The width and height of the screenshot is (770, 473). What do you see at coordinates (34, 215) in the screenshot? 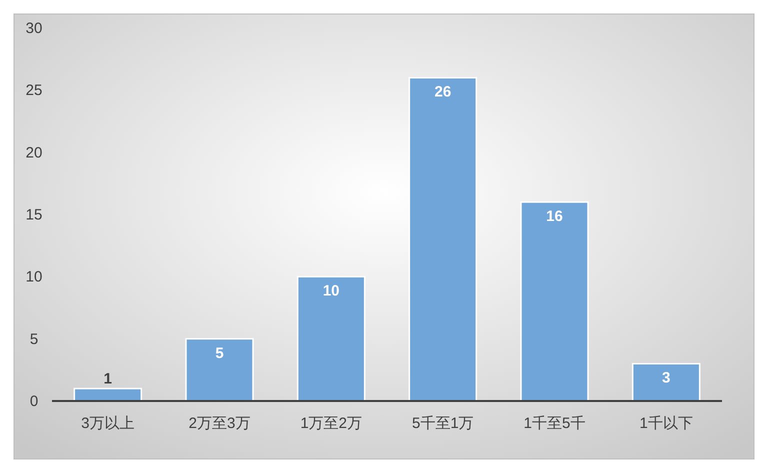
I see `y-tick-label: 15` at bounding box center [34, 215].